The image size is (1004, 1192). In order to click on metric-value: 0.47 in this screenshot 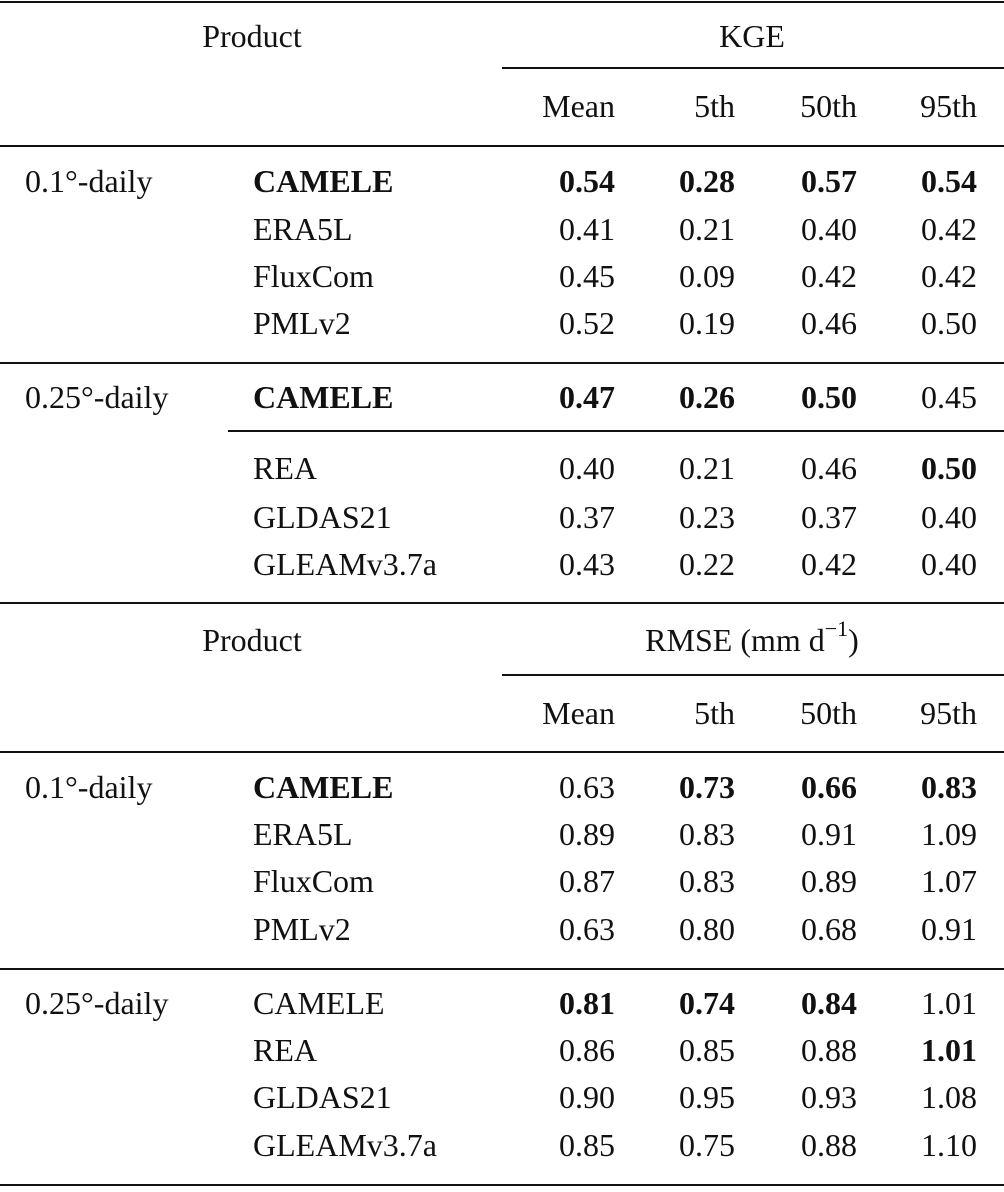, I will do `click(587, 397)`.